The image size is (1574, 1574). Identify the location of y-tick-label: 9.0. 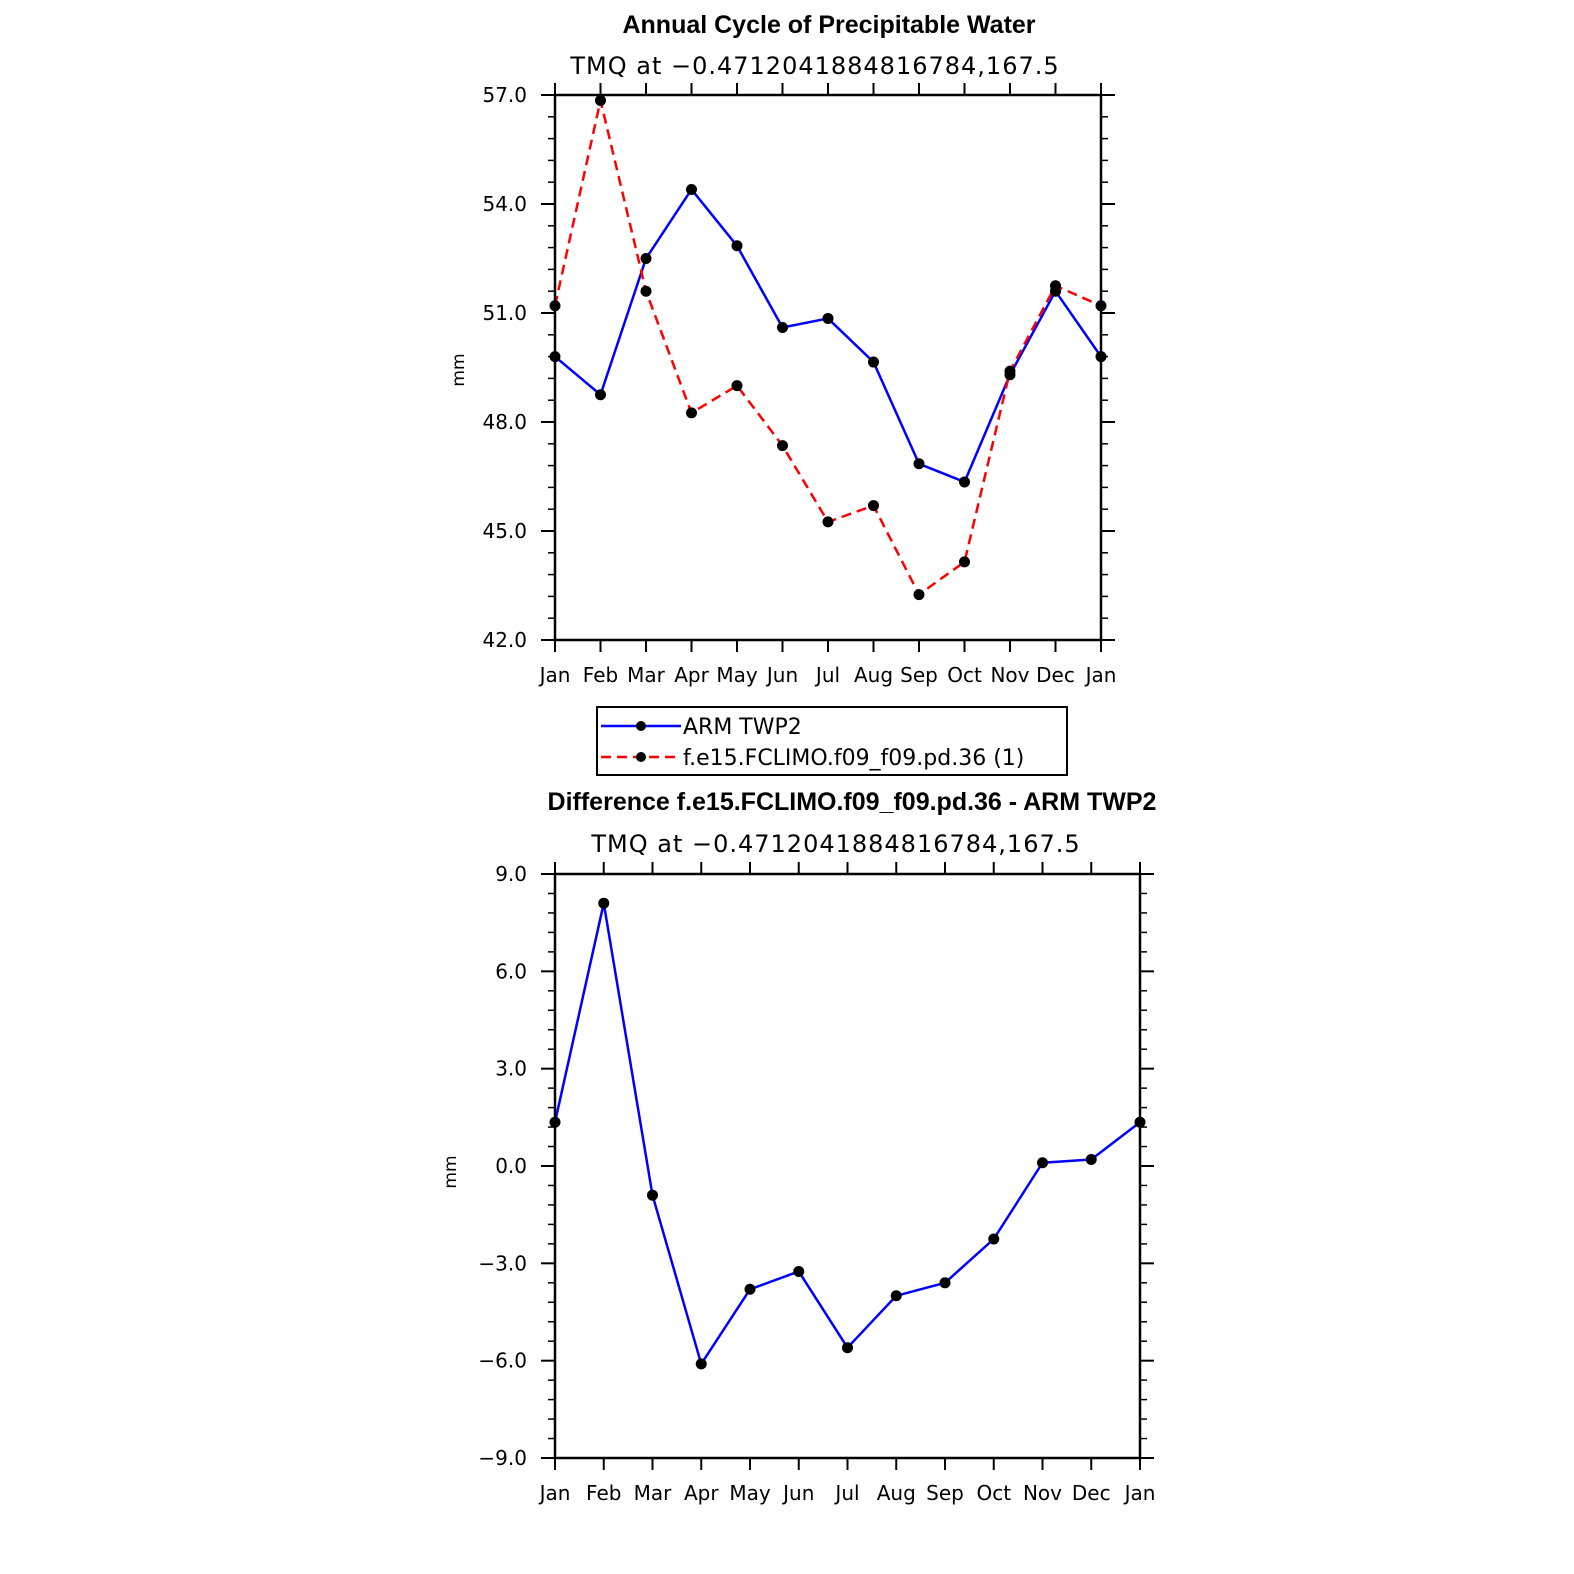
(511, 874).